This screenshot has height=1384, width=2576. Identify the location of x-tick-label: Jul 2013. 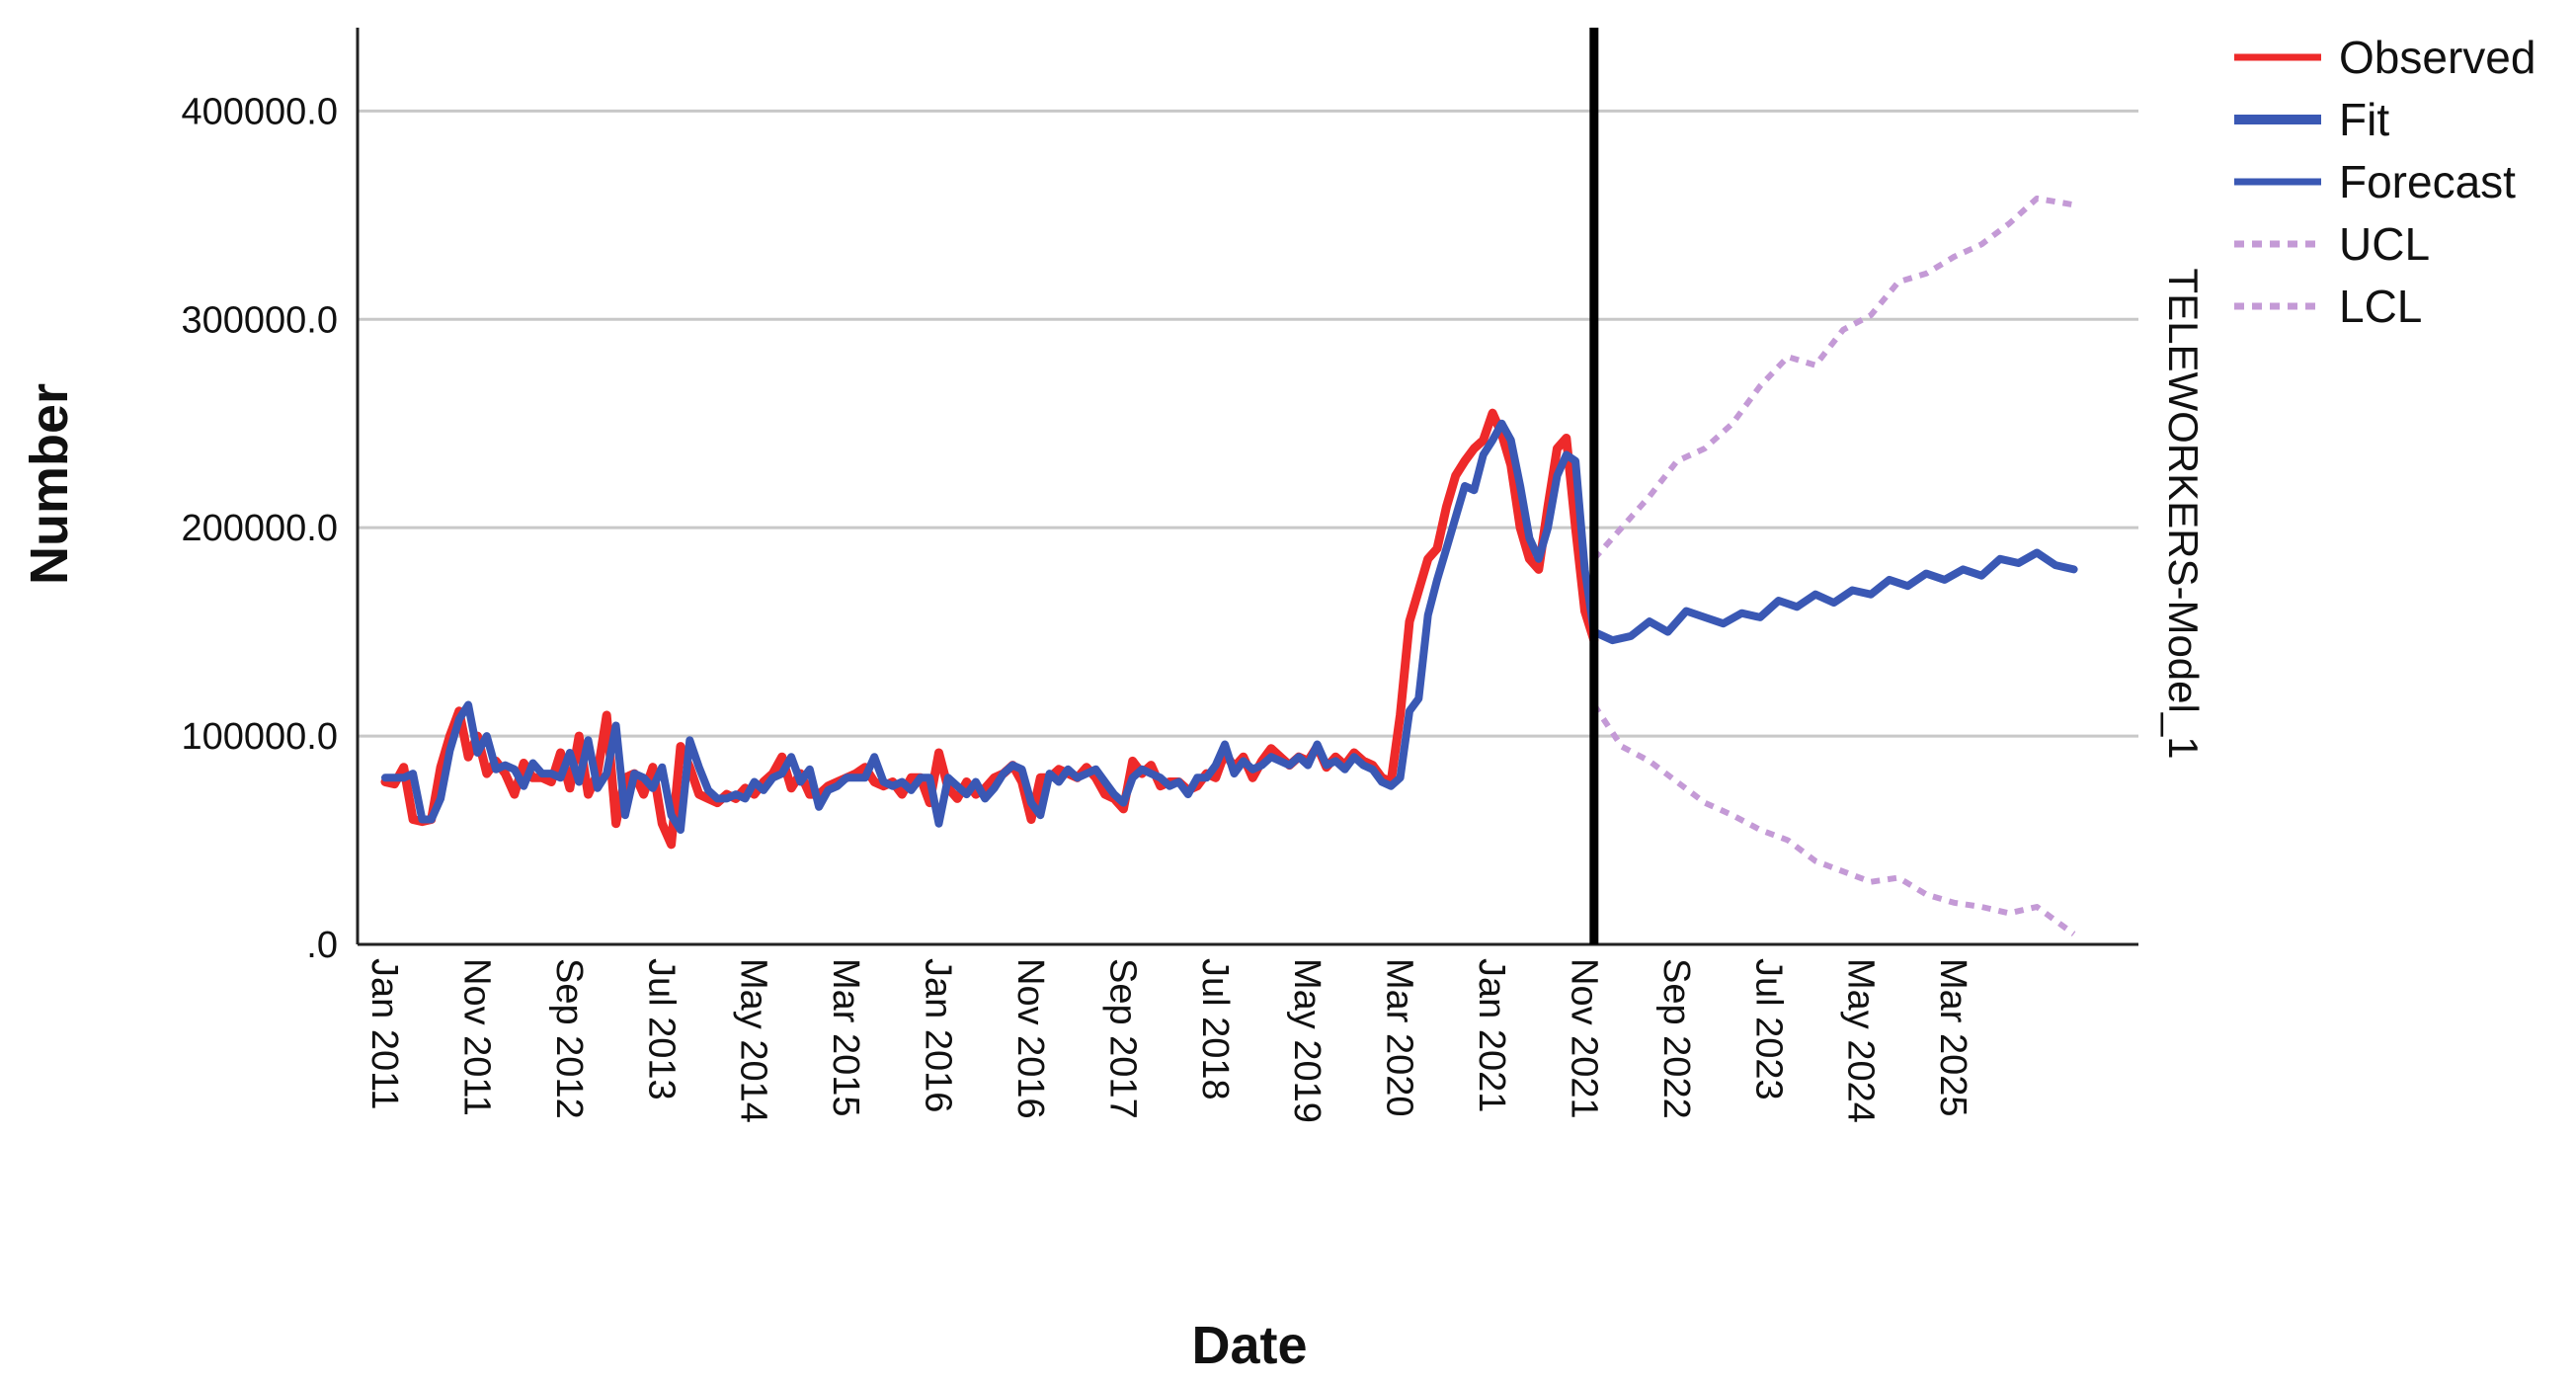
(661, 1029).